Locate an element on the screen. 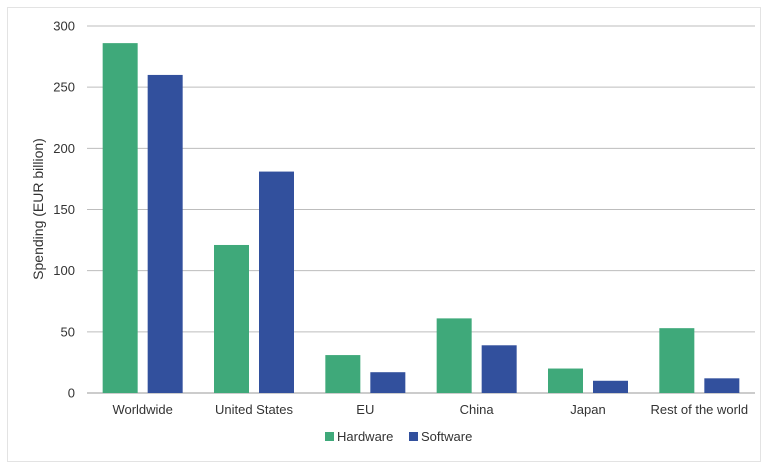 This screenshot has width=763, height=464. x-tick-label: EU is located at coordinates (365, 409).